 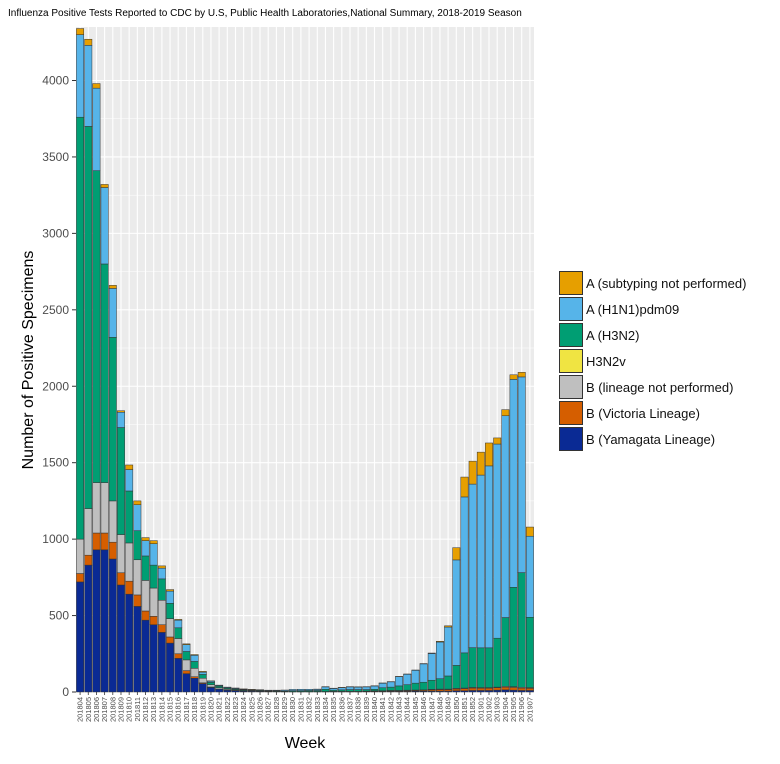 I want to click on x-tick-label: 201817, so click(x=186, y=709).